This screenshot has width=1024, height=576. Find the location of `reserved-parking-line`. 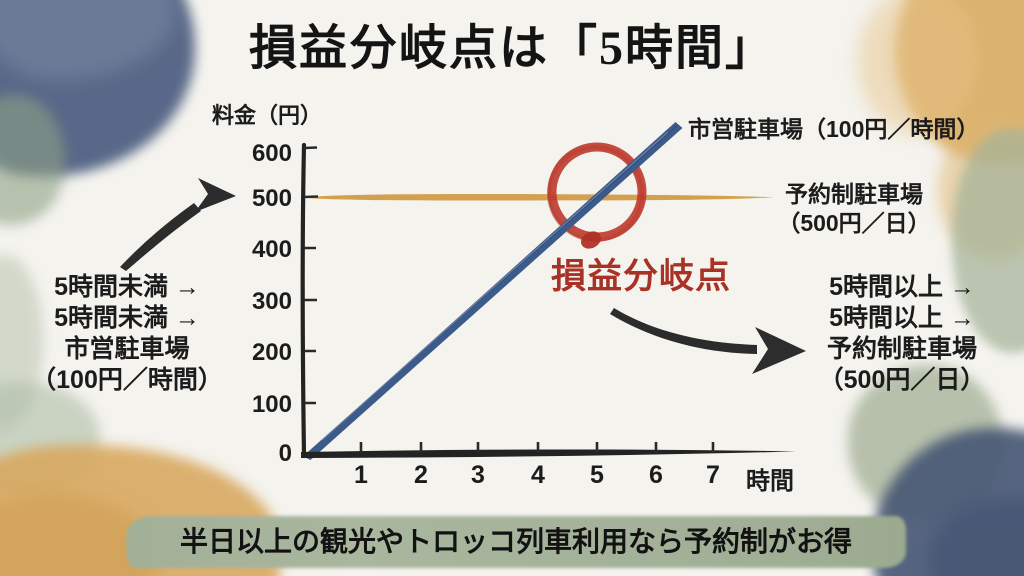

reserved-parking-line is located at coordinates (539, 197).